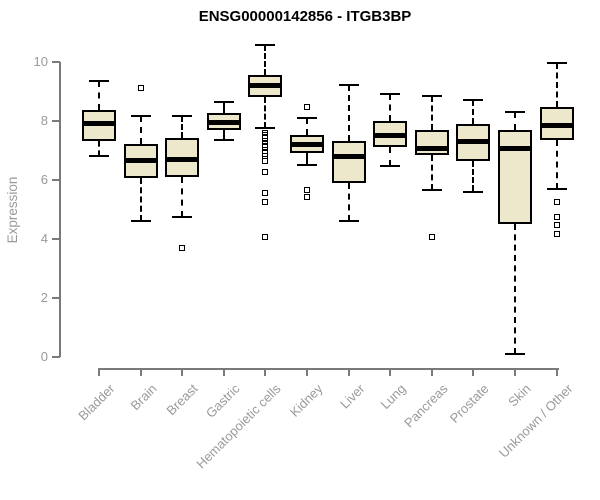 The image size is (600, 500). Describe the element at coordinates (60, 209) in the screenshot. I see `y-axis-line` at that location.